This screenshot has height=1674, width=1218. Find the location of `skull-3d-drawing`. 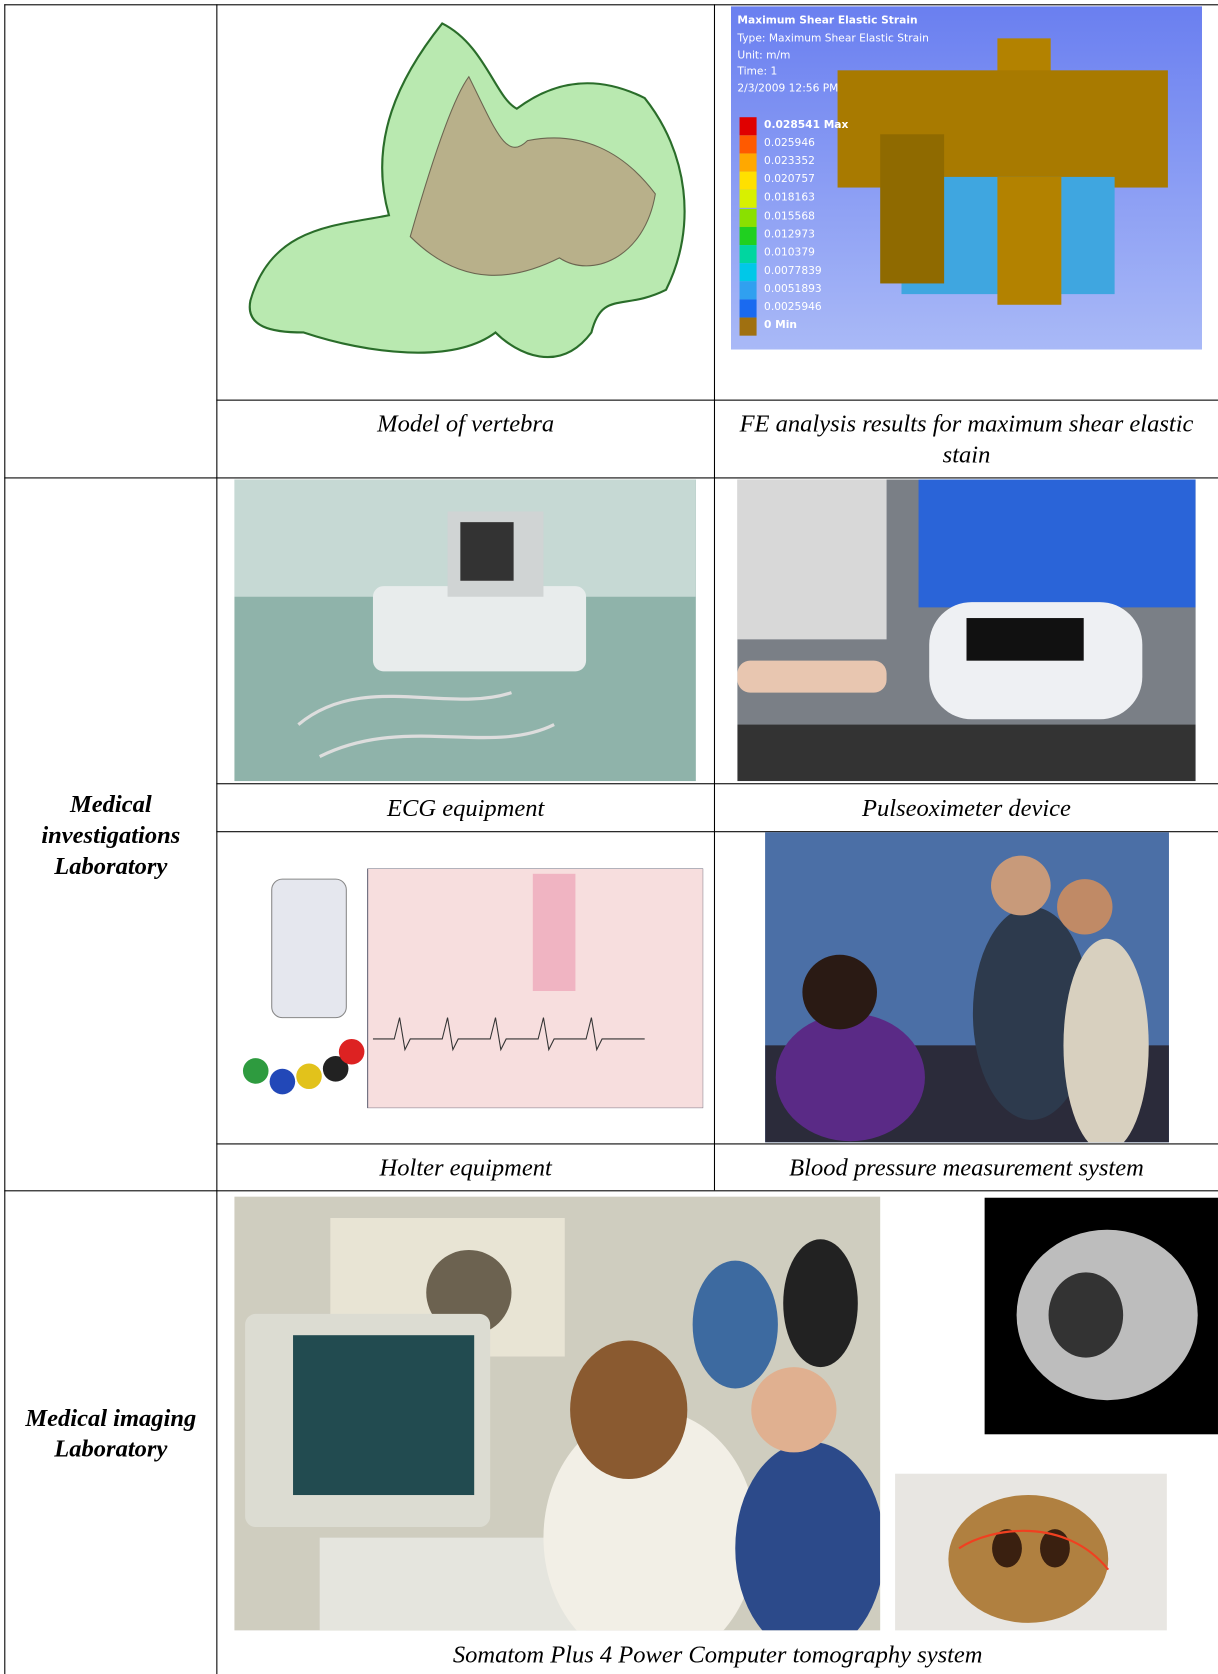

skull-3d-drawing is located at coordinates (1107, 1315).